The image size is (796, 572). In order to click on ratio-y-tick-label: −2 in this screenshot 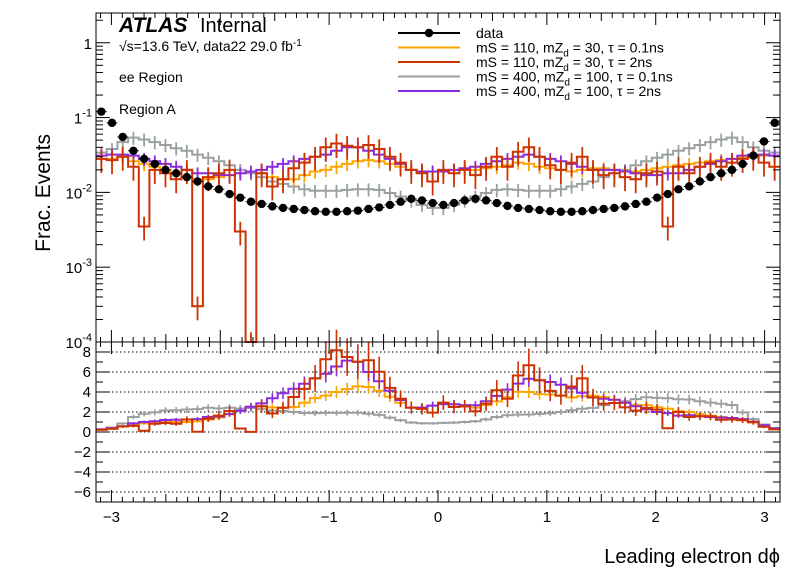, I will do `click(82, 452)`.